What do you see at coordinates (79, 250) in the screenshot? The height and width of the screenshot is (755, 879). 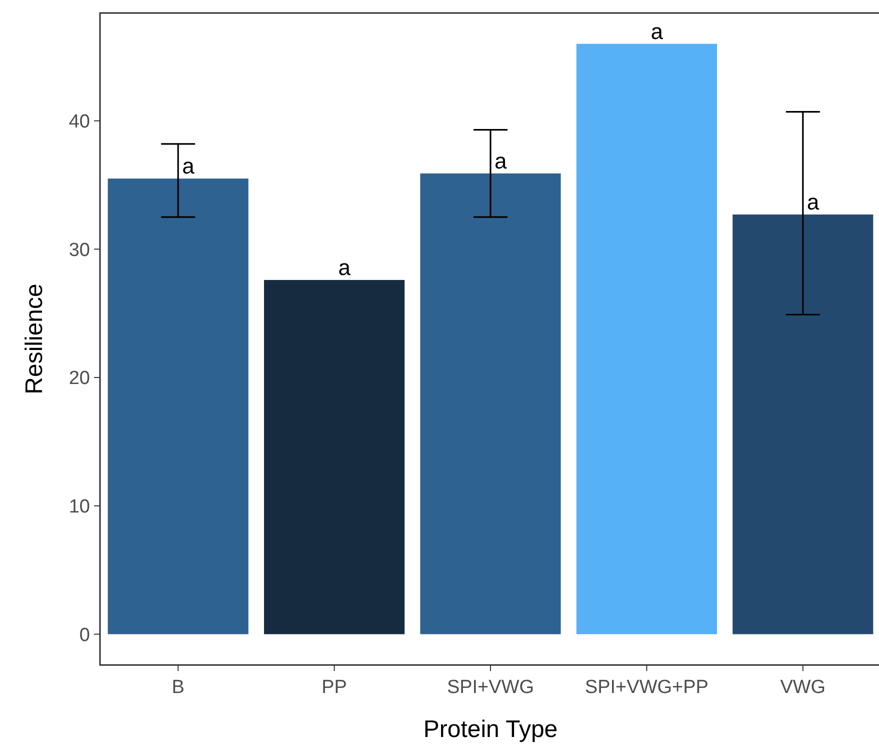 I see `y-tick-label: 30` at bounding box center [79, 250].